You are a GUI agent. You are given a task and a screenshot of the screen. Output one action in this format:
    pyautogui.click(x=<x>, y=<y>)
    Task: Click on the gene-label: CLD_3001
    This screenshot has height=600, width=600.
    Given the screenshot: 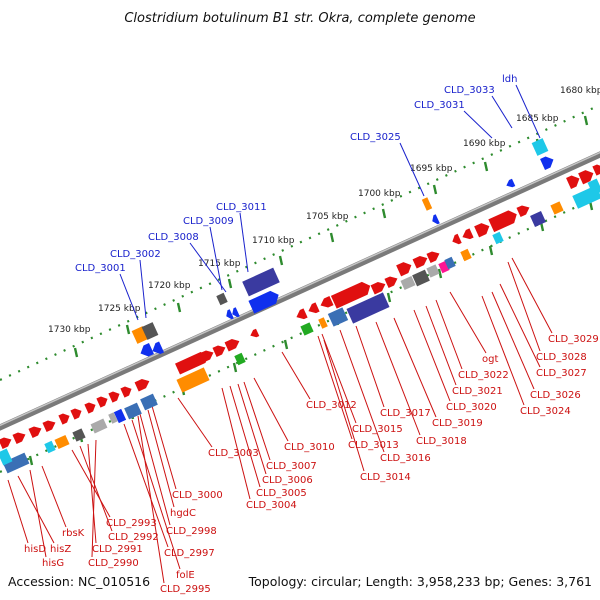 What is the action you would take?
    pyautogui.click(x=100, y=268)
    